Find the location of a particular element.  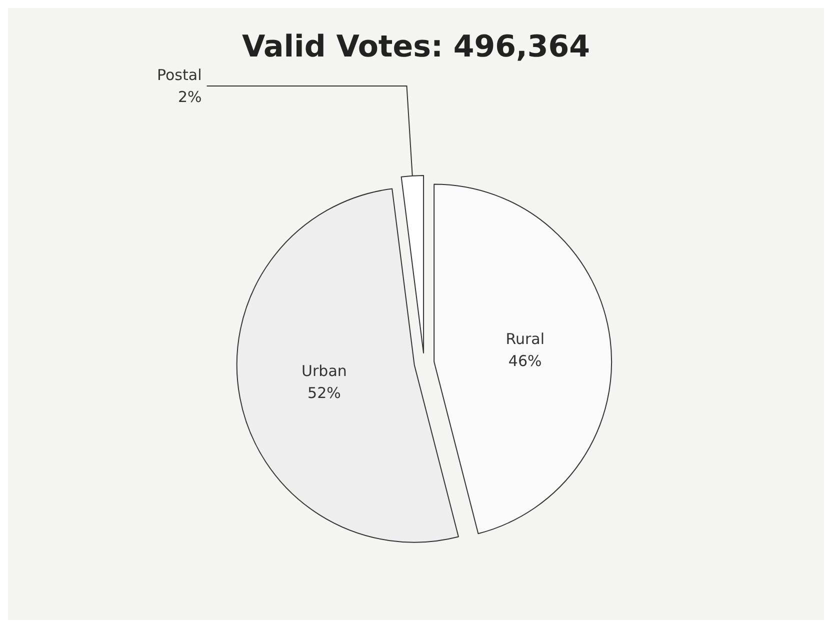

data-label: 46% is located at coordinates (525, 361).